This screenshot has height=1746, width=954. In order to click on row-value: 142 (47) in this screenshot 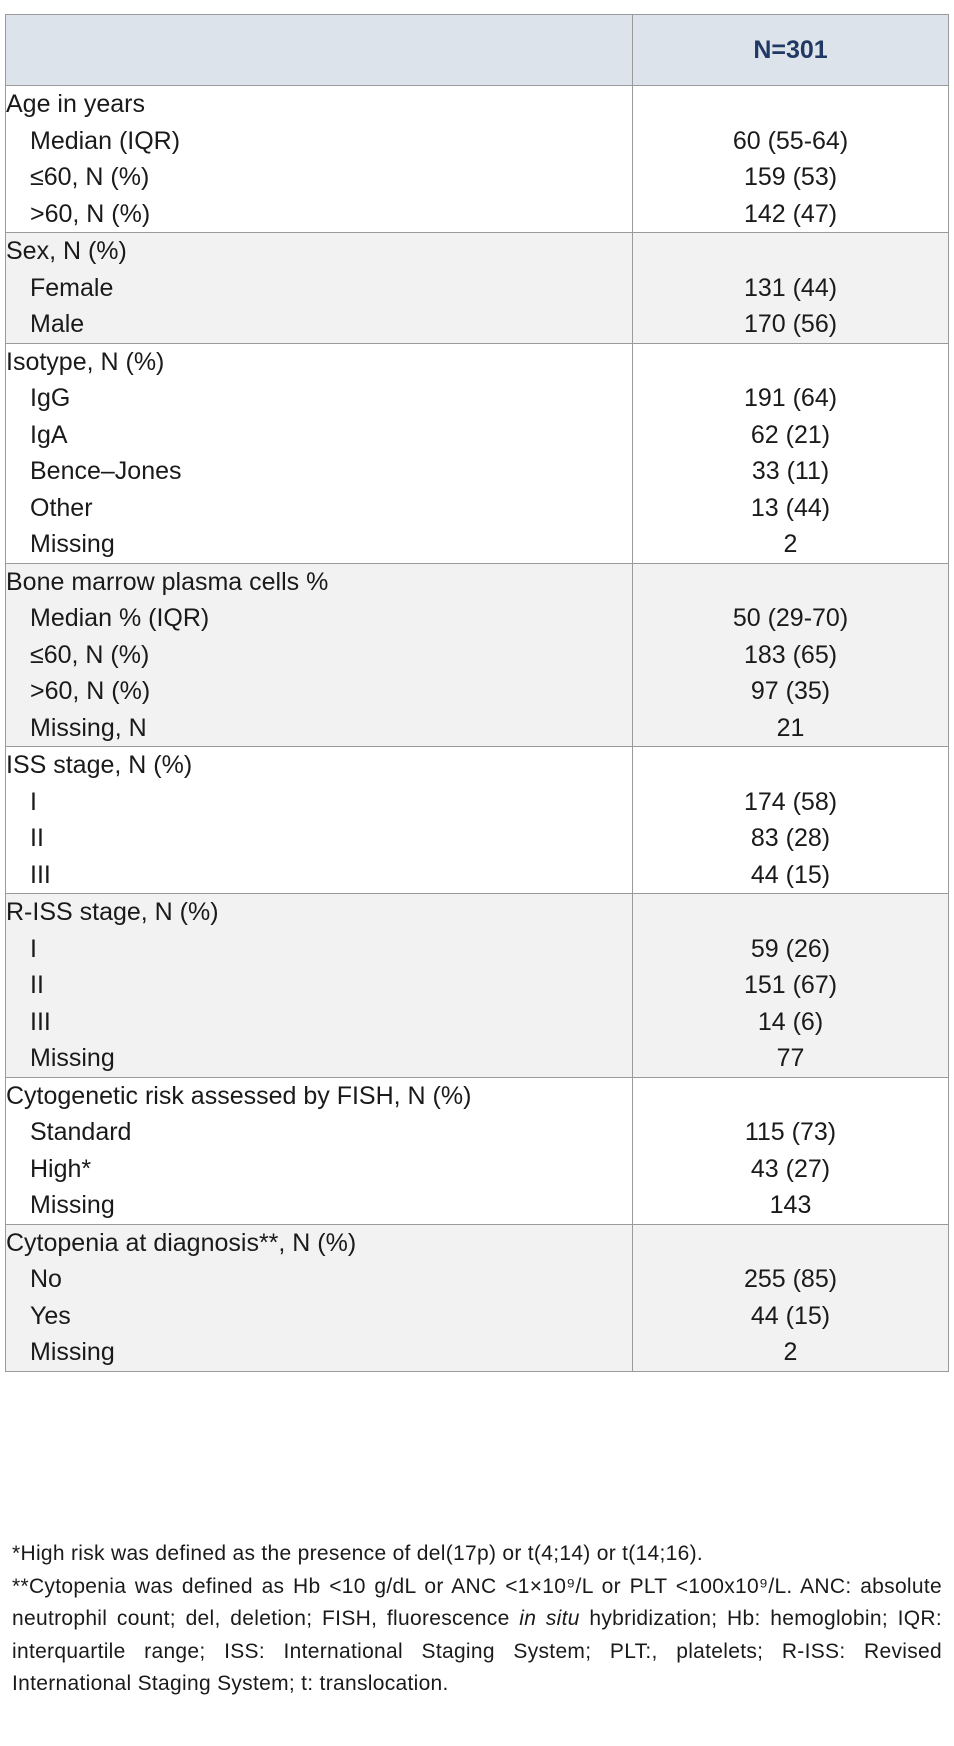, I will do `click(790, 213)`.